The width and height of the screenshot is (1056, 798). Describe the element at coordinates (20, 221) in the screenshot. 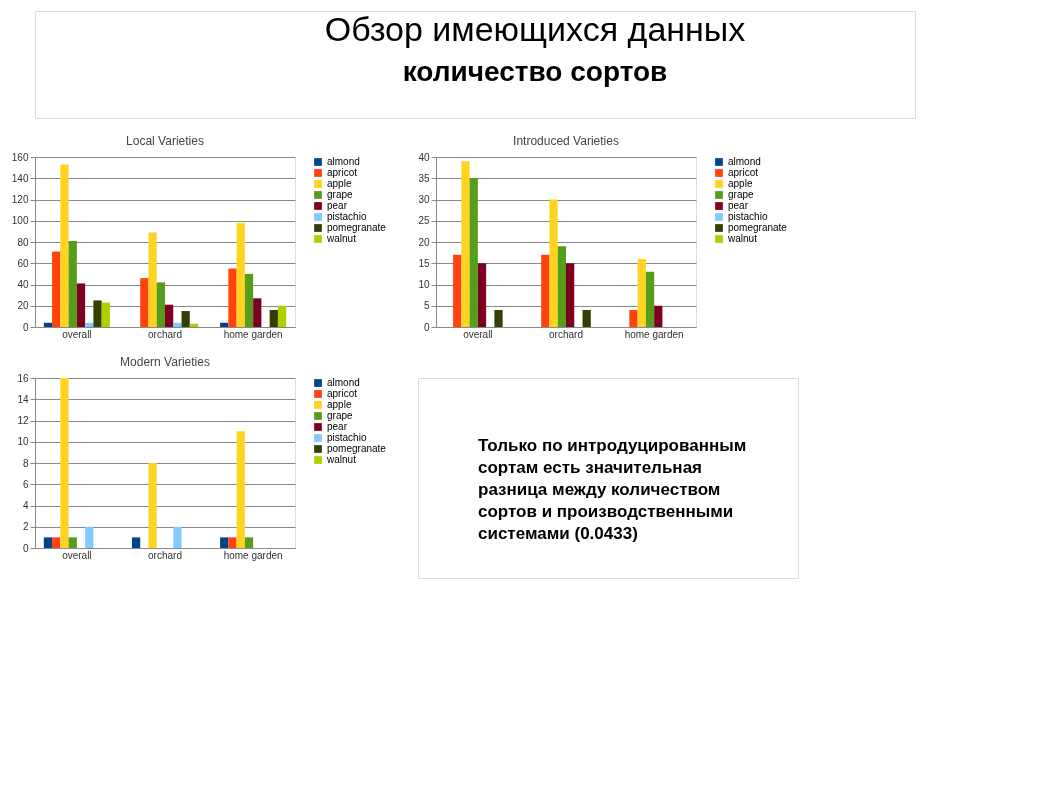

I see `y-tick-label: 100` at that location.